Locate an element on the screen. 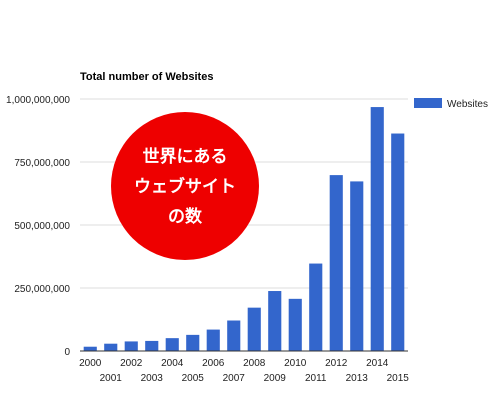 This screenshot has height=400, width=500. chart-title: Total number of Websites is located at coordinates (146, 77).